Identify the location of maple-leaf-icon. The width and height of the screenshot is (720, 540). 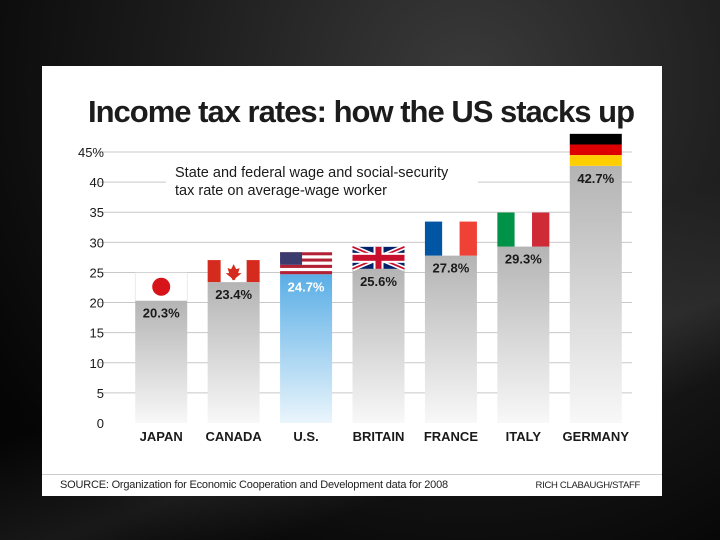
(233, 272).